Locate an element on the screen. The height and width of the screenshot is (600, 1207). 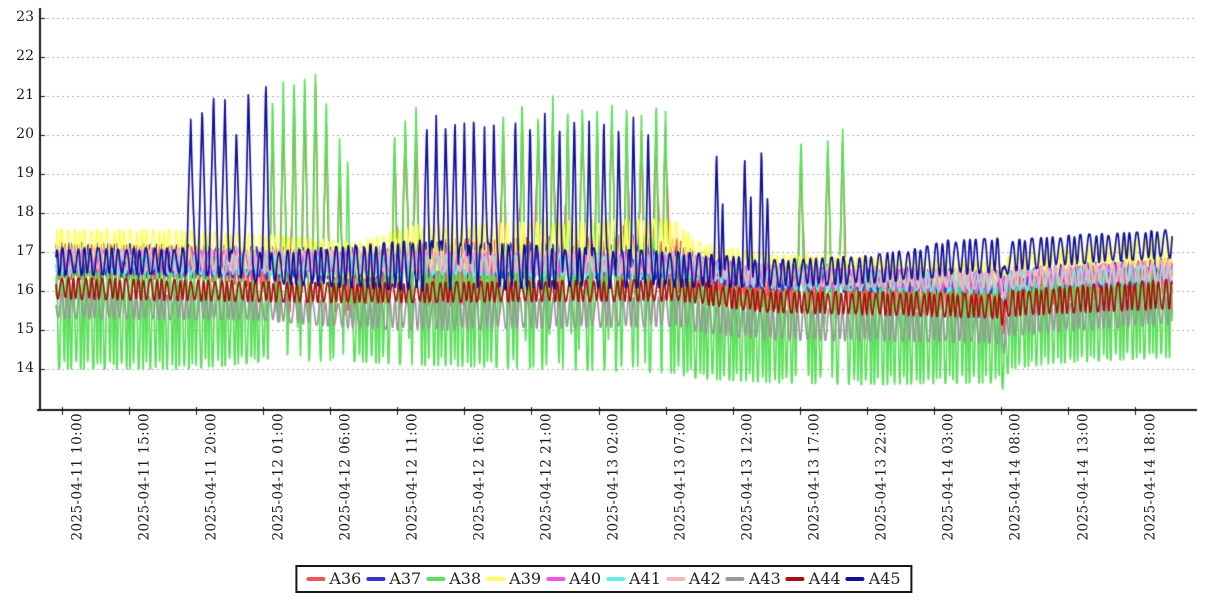
legend-item: A43 is located at coordinates (753, 579).